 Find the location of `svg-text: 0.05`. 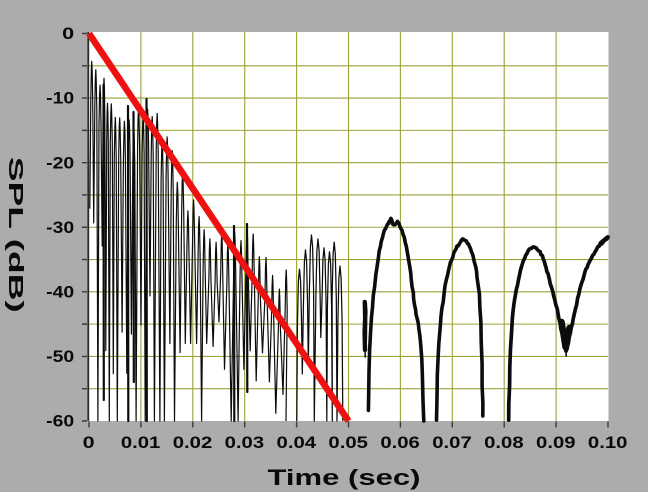

svg-text: 0.05 is located at coordinates (348, 442).